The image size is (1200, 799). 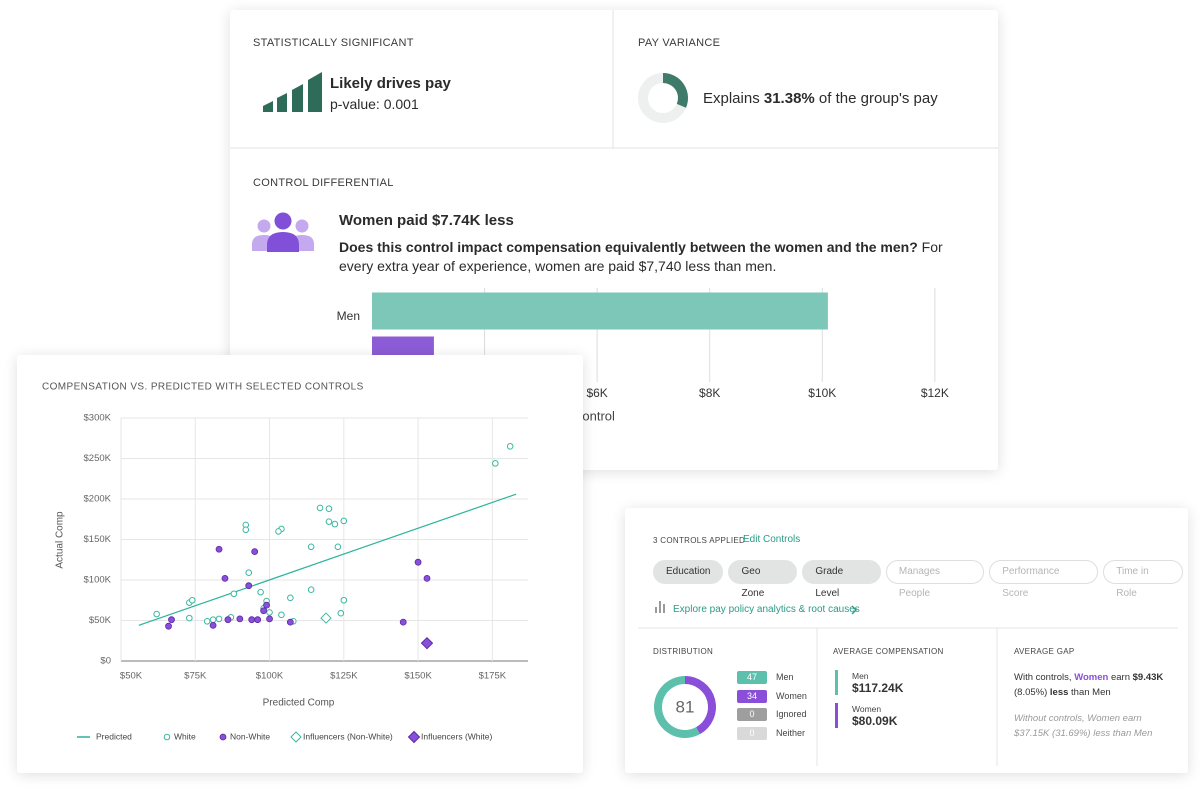 I want to click on controls-graphics: 81, so click(x=908, y=683).